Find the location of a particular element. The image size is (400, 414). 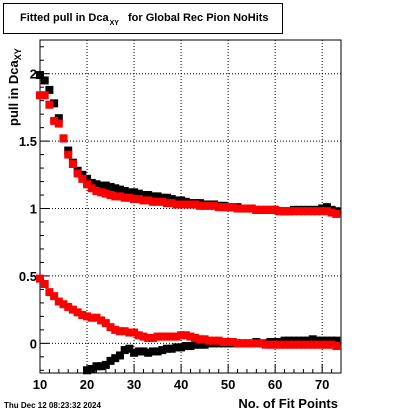

y-tick-label: 0.5 is located at coordinates (28, 276).